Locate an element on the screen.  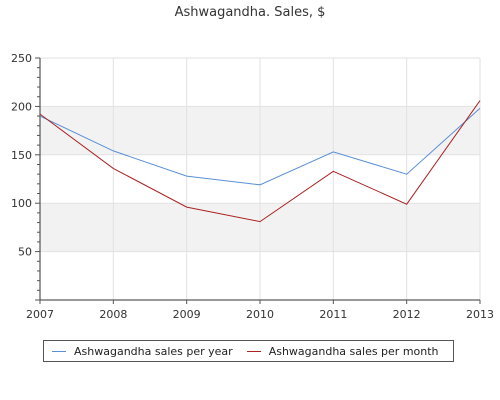
y-tick-label-250: 250 is located at coordinates (21, 58).